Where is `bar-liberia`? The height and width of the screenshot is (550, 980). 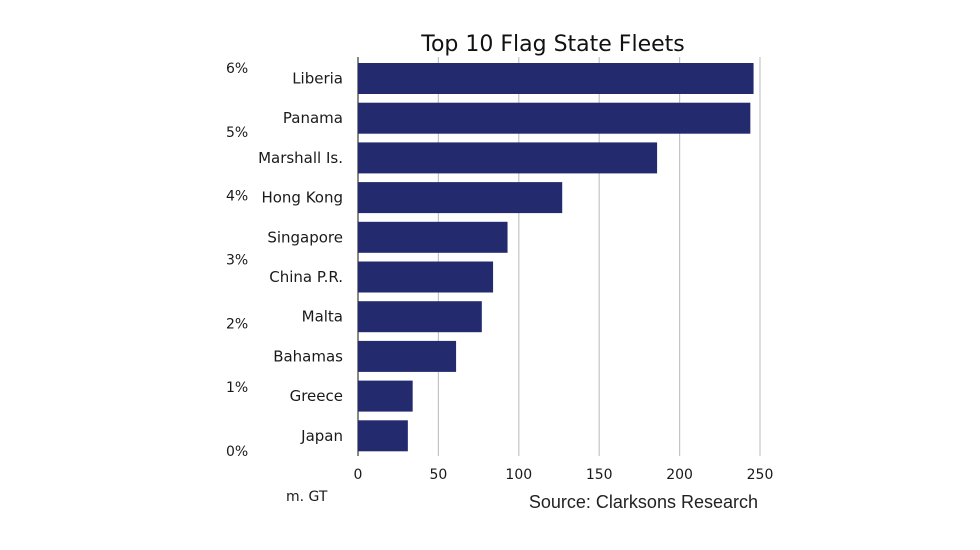 bar-liberia is located at coordinates (556, 78).